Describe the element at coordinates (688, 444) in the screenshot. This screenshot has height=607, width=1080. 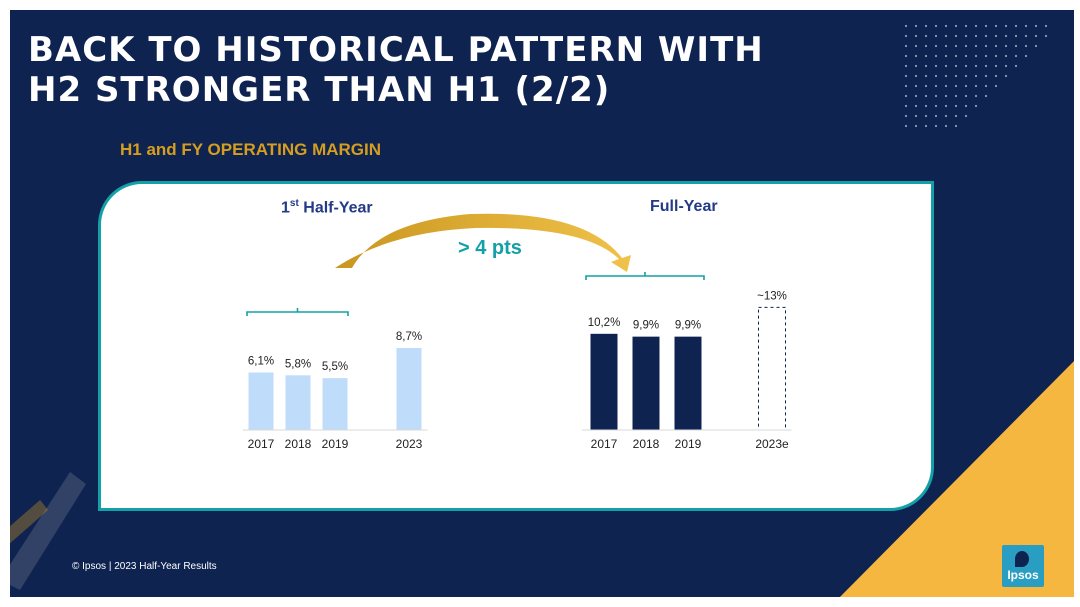
I see `fy-tick-label-2019: 2019` at that location.